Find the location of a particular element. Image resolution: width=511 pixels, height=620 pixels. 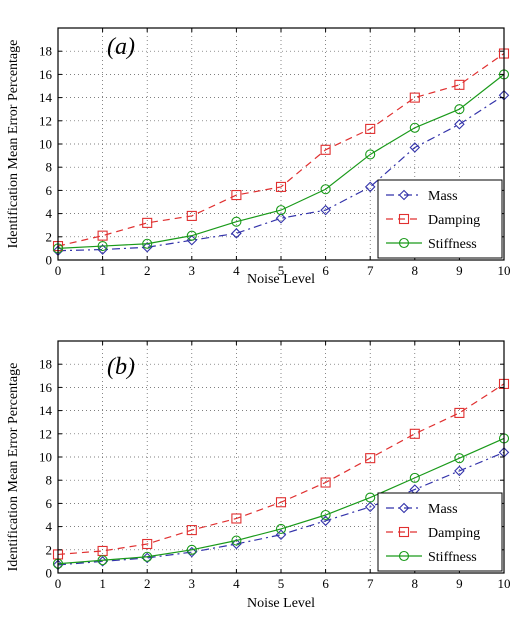

legend: Mass Damping Stiffness is located at coordinates (440, 532).